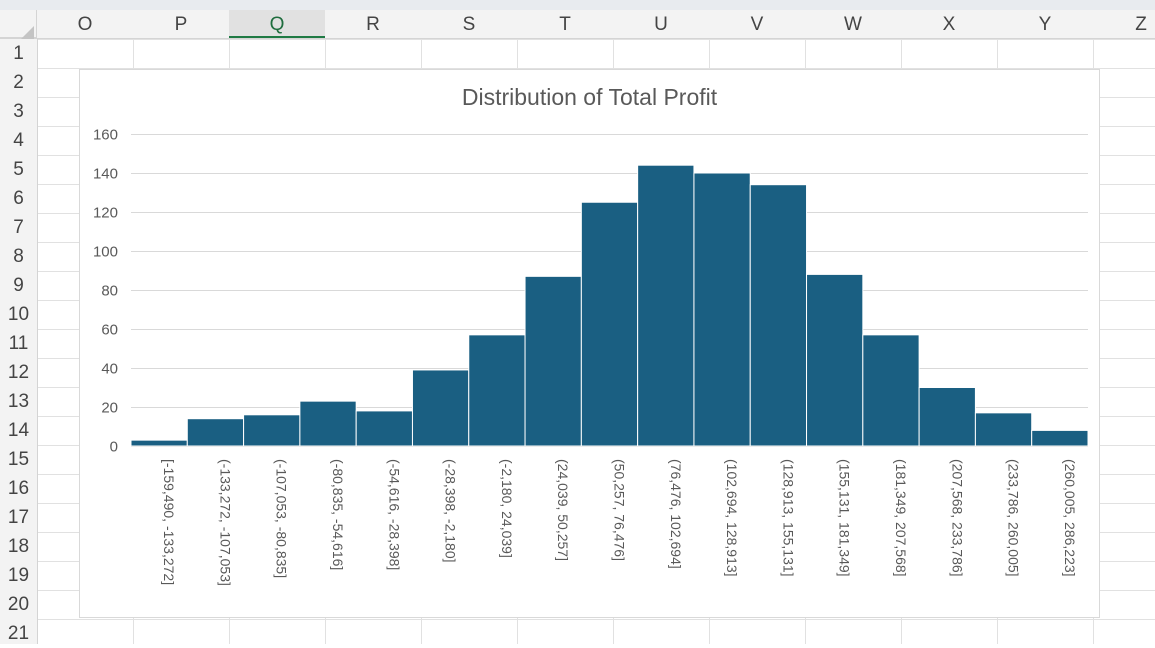 The image size is (1155, 648). I want to click on x-category-label: (-80,835, -54,616], so click(338, 514).